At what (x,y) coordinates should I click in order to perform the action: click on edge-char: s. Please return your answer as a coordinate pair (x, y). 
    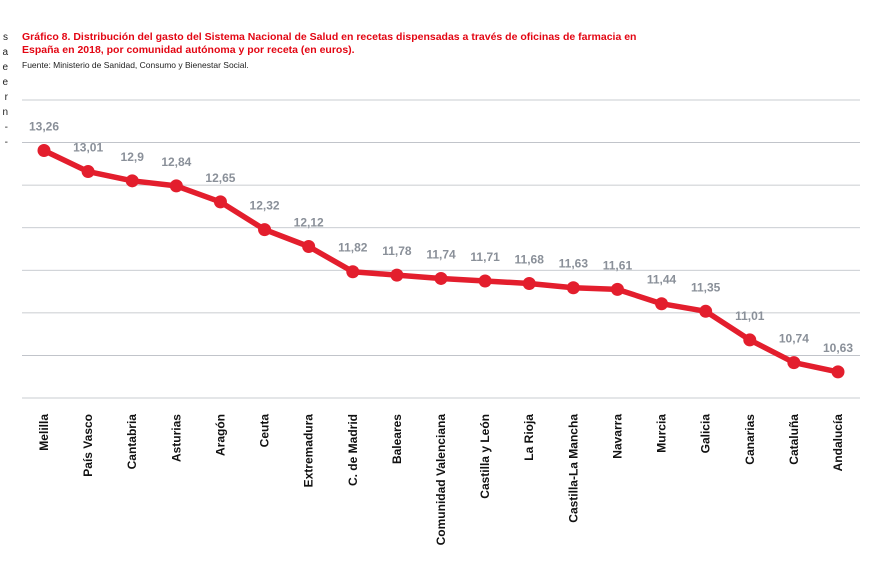
    Looking at the image, I should click on (5, 37).